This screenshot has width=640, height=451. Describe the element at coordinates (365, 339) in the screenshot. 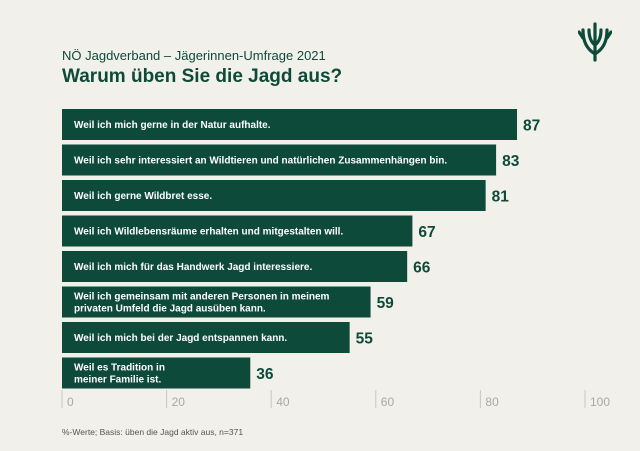

I see `bar-value-label: 55` at that location.